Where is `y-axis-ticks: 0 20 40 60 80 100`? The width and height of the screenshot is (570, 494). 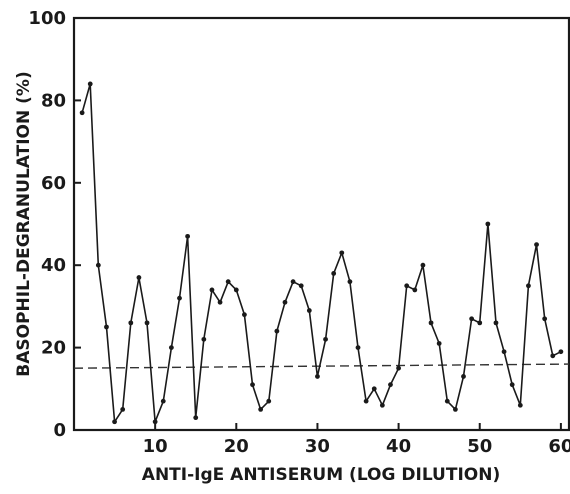
y-axis-ticks: 0 20 40 60 80 100 is located at coordinates (54, 224).